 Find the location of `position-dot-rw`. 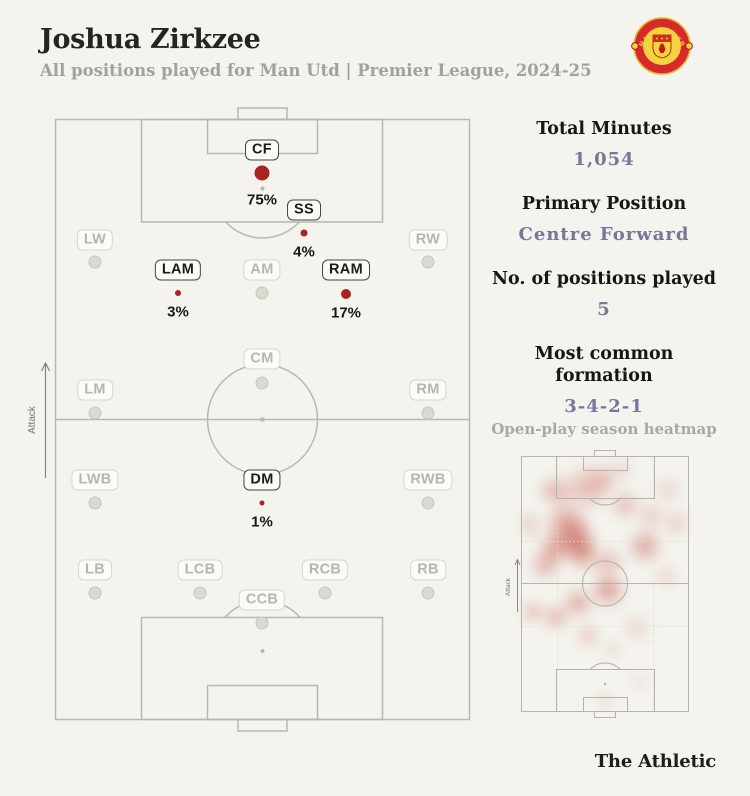

position-dot-rw is located at coordinates (428, 262).